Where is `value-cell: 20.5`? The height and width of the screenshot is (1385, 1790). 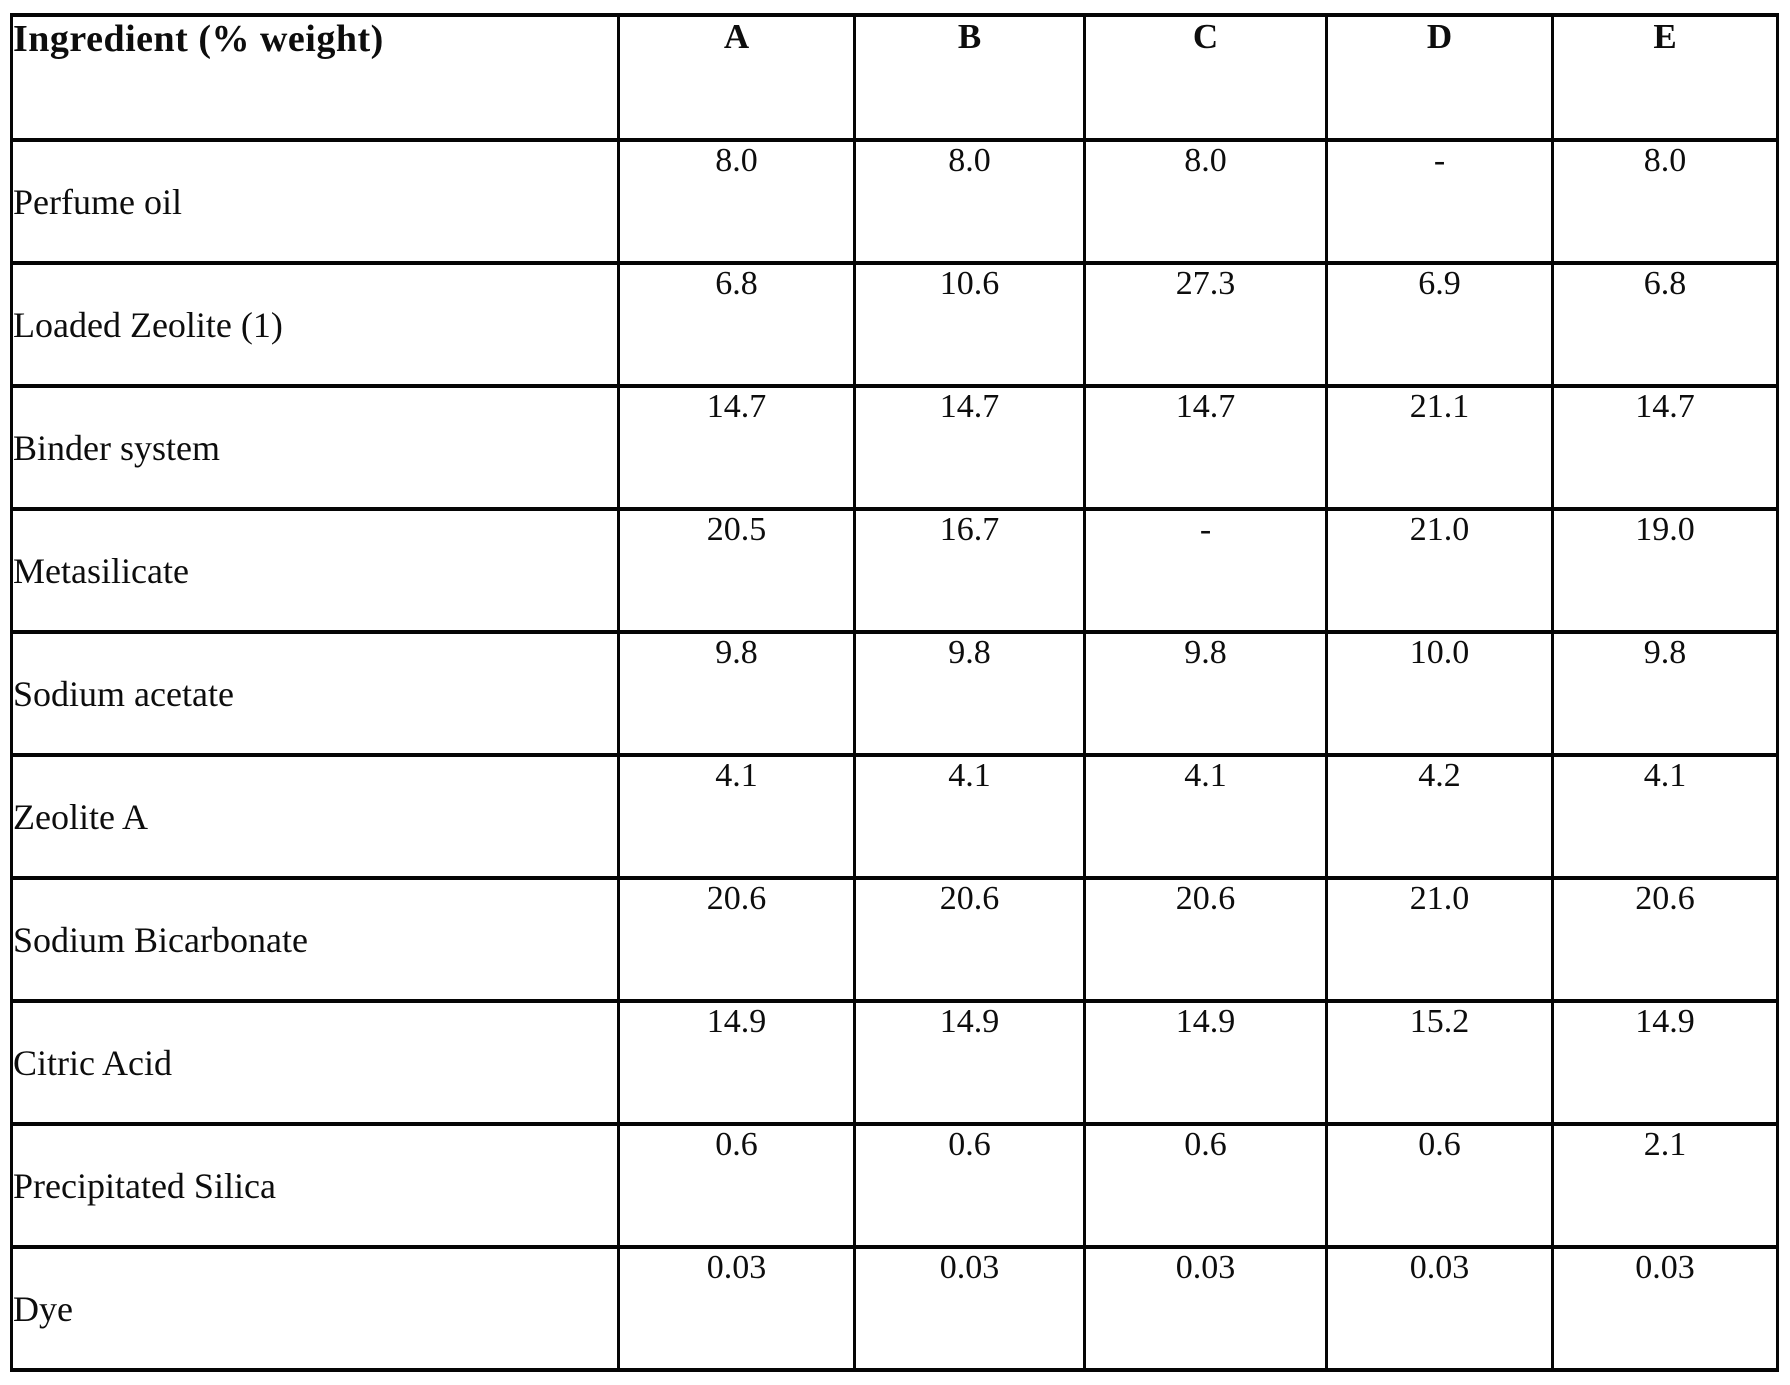
value-cell: 20.5 is located at coordinates (736, 570).